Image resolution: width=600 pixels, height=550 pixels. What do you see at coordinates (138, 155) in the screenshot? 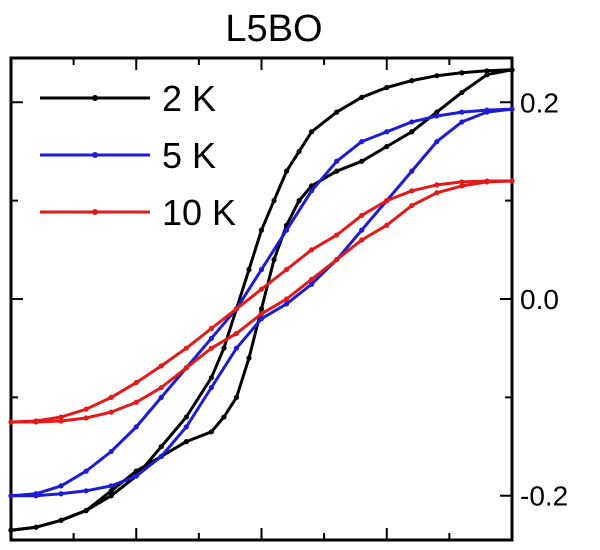
I see `legend: 2 K 5 K 10 K` at bounding box center [138, 155].